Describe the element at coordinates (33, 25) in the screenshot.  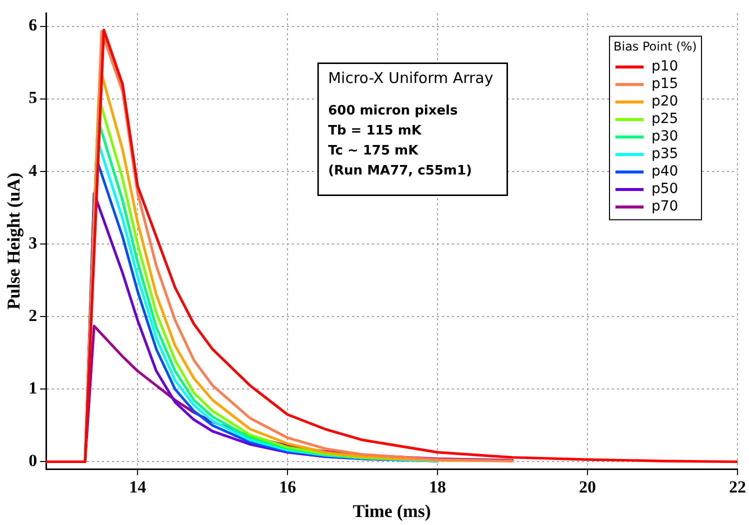
I see `y-tick-label: 6` at that location.